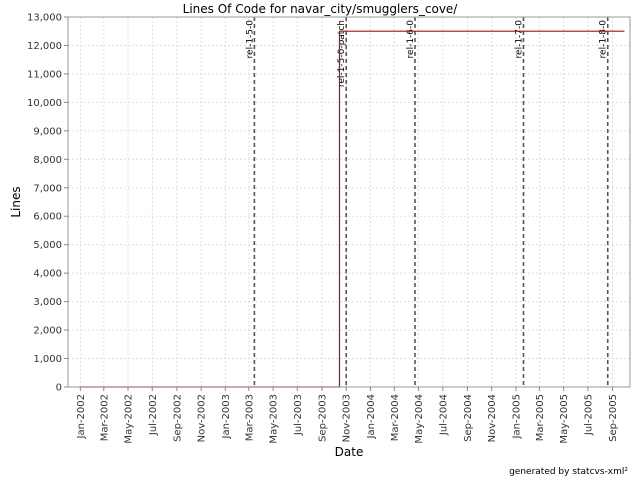 Image resolution: width=640 pixels, height=480 pixels. What do you see at coordinates (322, 418) in the screenshot?
I see `x-tick-label: Sep-2003` at bounding box center [322, 418].